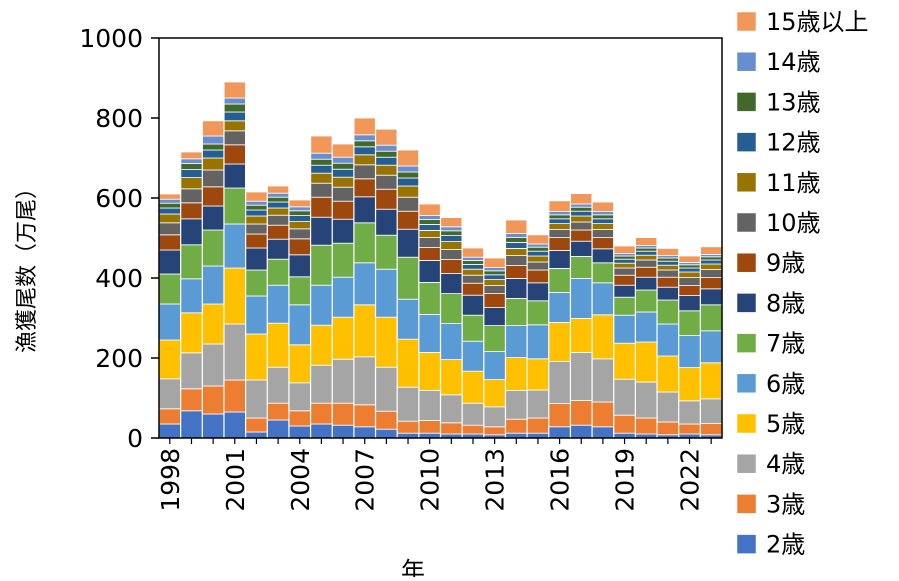  What do you see at coordinates (785, 303) in the screenshot?
I see `legend-label: 8歳` at bounding box center [785, 303].